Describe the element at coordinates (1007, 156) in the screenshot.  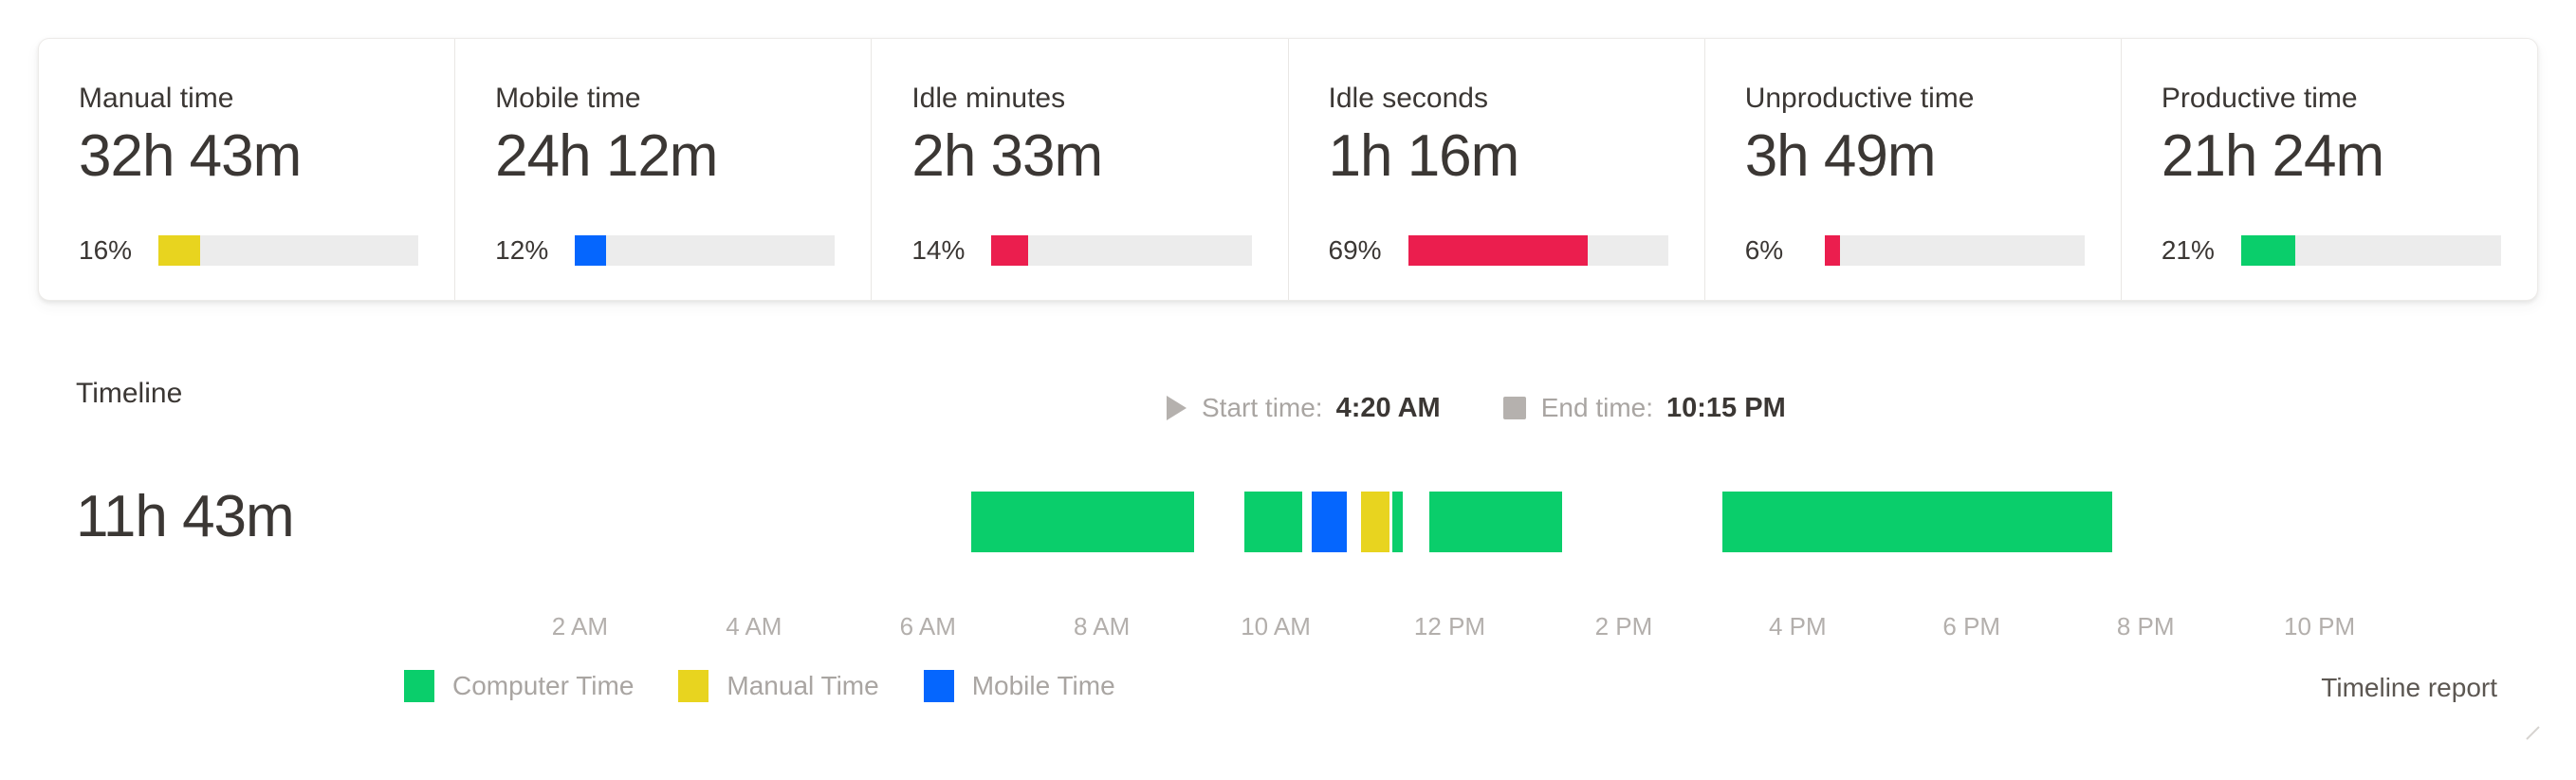
I see `stat-card-value: 2h 33m` at that location.